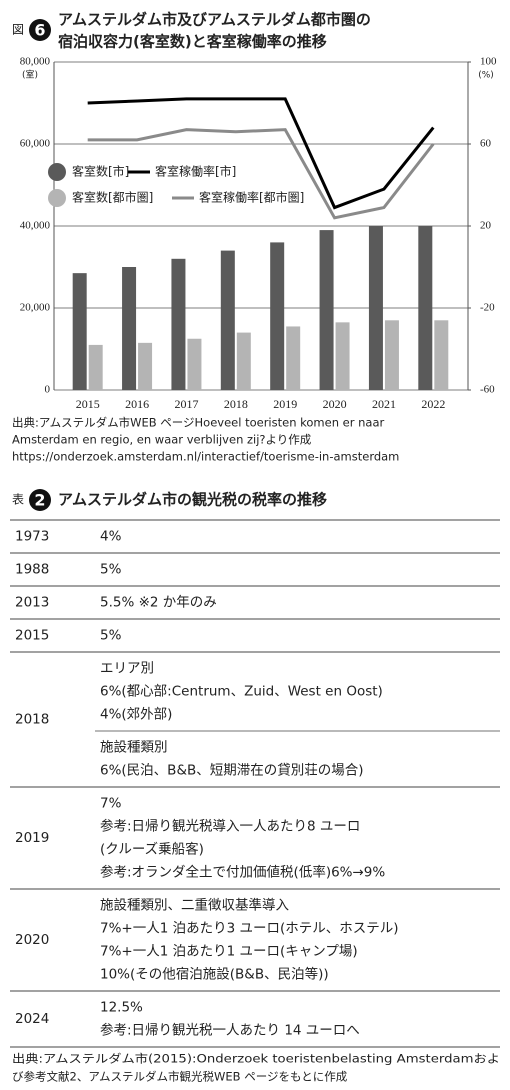 The height and width of the screenshot is (1090, 510). I want to click on table-cell: 4%, so click(111, 537).